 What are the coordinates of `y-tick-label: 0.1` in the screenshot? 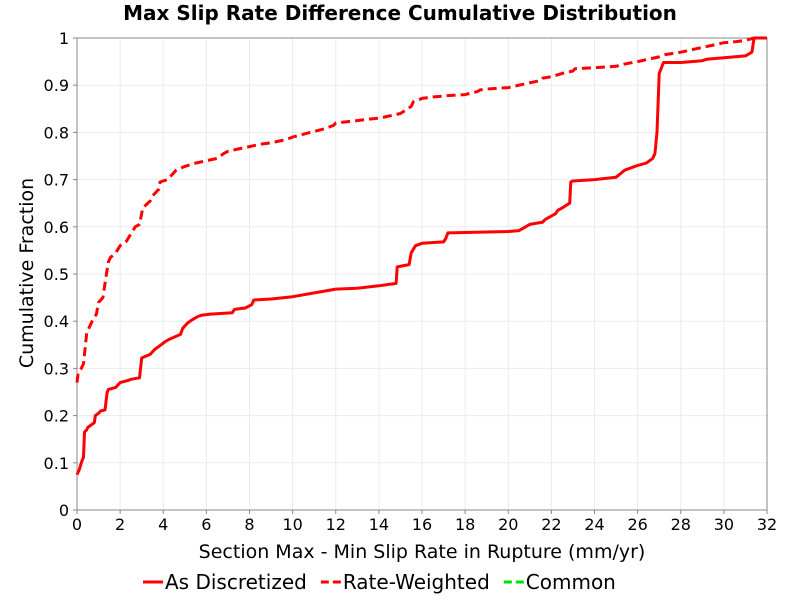 It's located at (56, 463).